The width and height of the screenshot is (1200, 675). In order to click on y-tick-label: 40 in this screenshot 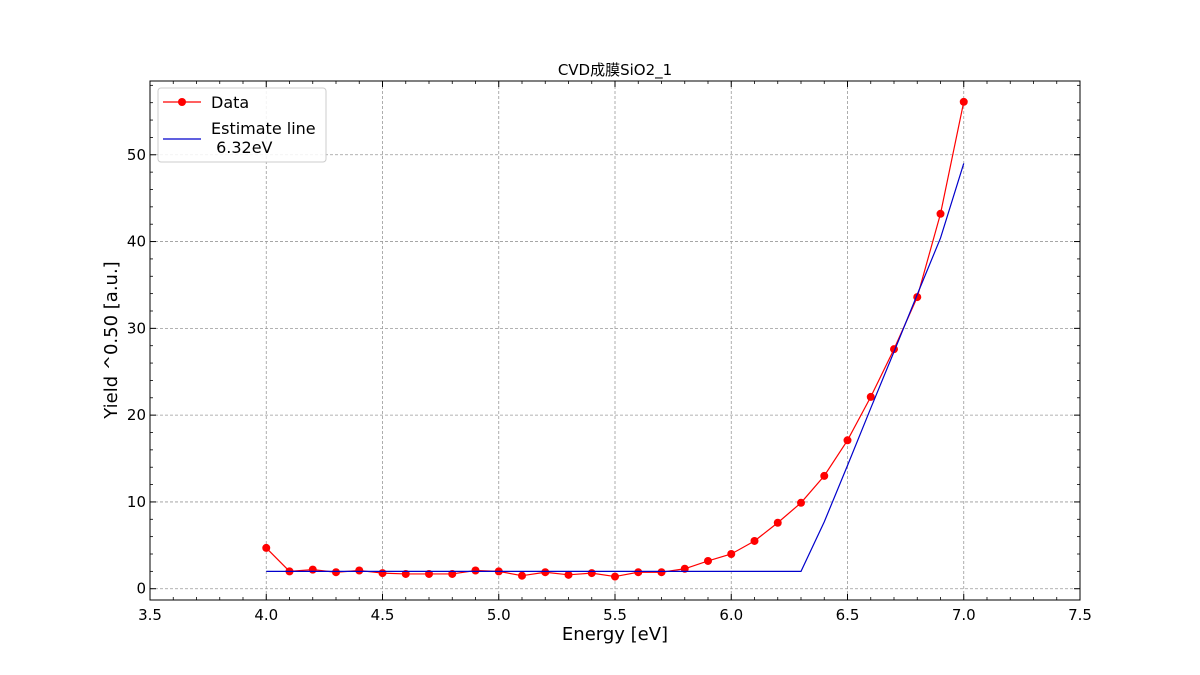, I will do `click(136, 242)`.